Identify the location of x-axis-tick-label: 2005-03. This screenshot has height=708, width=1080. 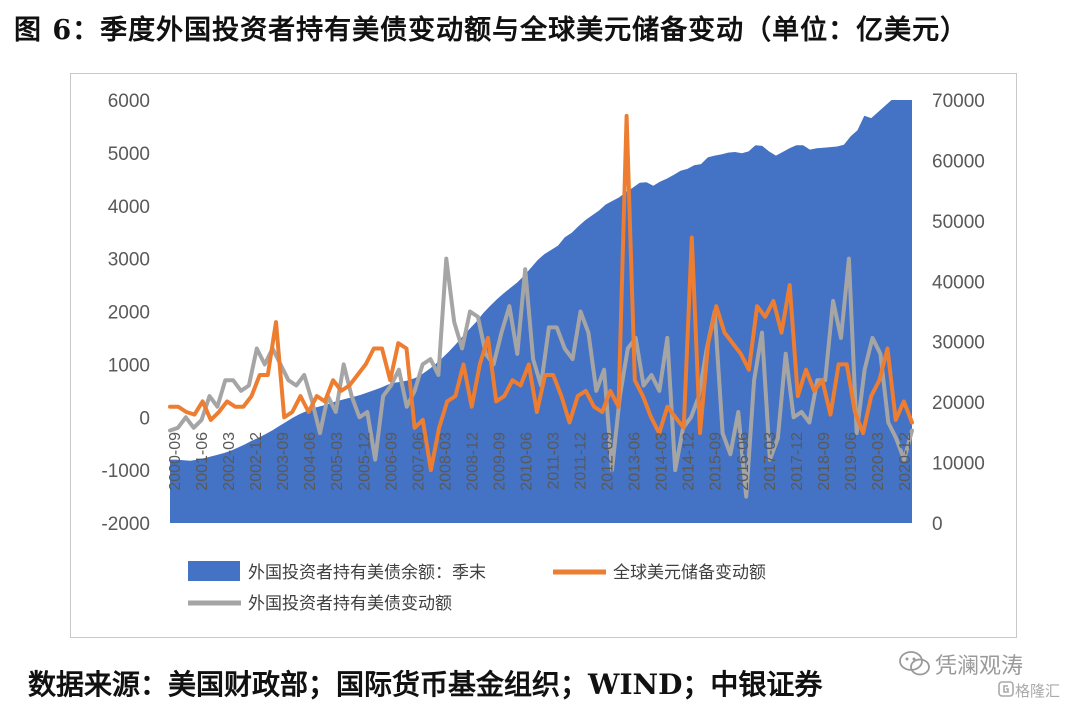
(337, 461).